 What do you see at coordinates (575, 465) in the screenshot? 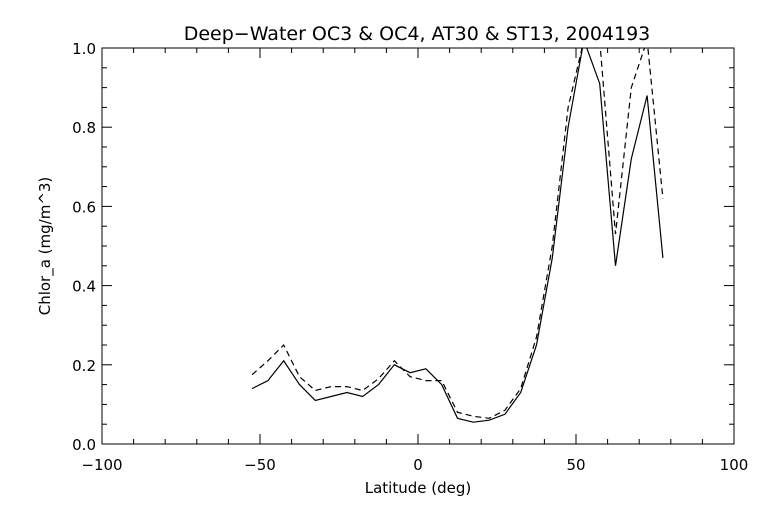
I see `x-tick-label: 50` at bounding box center [575, 465].